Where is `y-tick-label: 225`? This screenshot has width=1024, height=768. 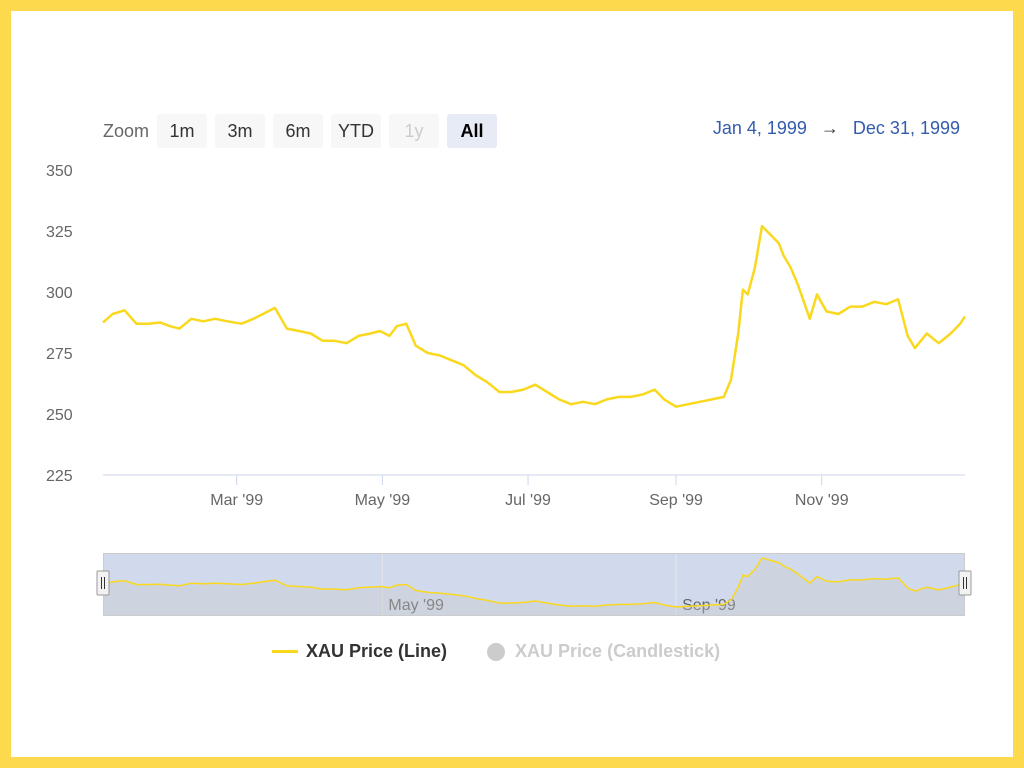 y-tick-label: 225 is located at coordinates (59, 476).